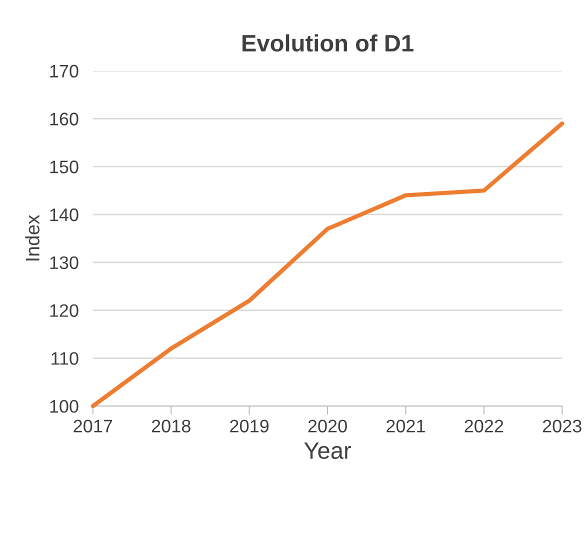 Image resolution: width=588 pixels, height=545 pixels. Describe the element at coordinates (64, 119) in the screenshot. I see `y-tick-label: 160` at that location.